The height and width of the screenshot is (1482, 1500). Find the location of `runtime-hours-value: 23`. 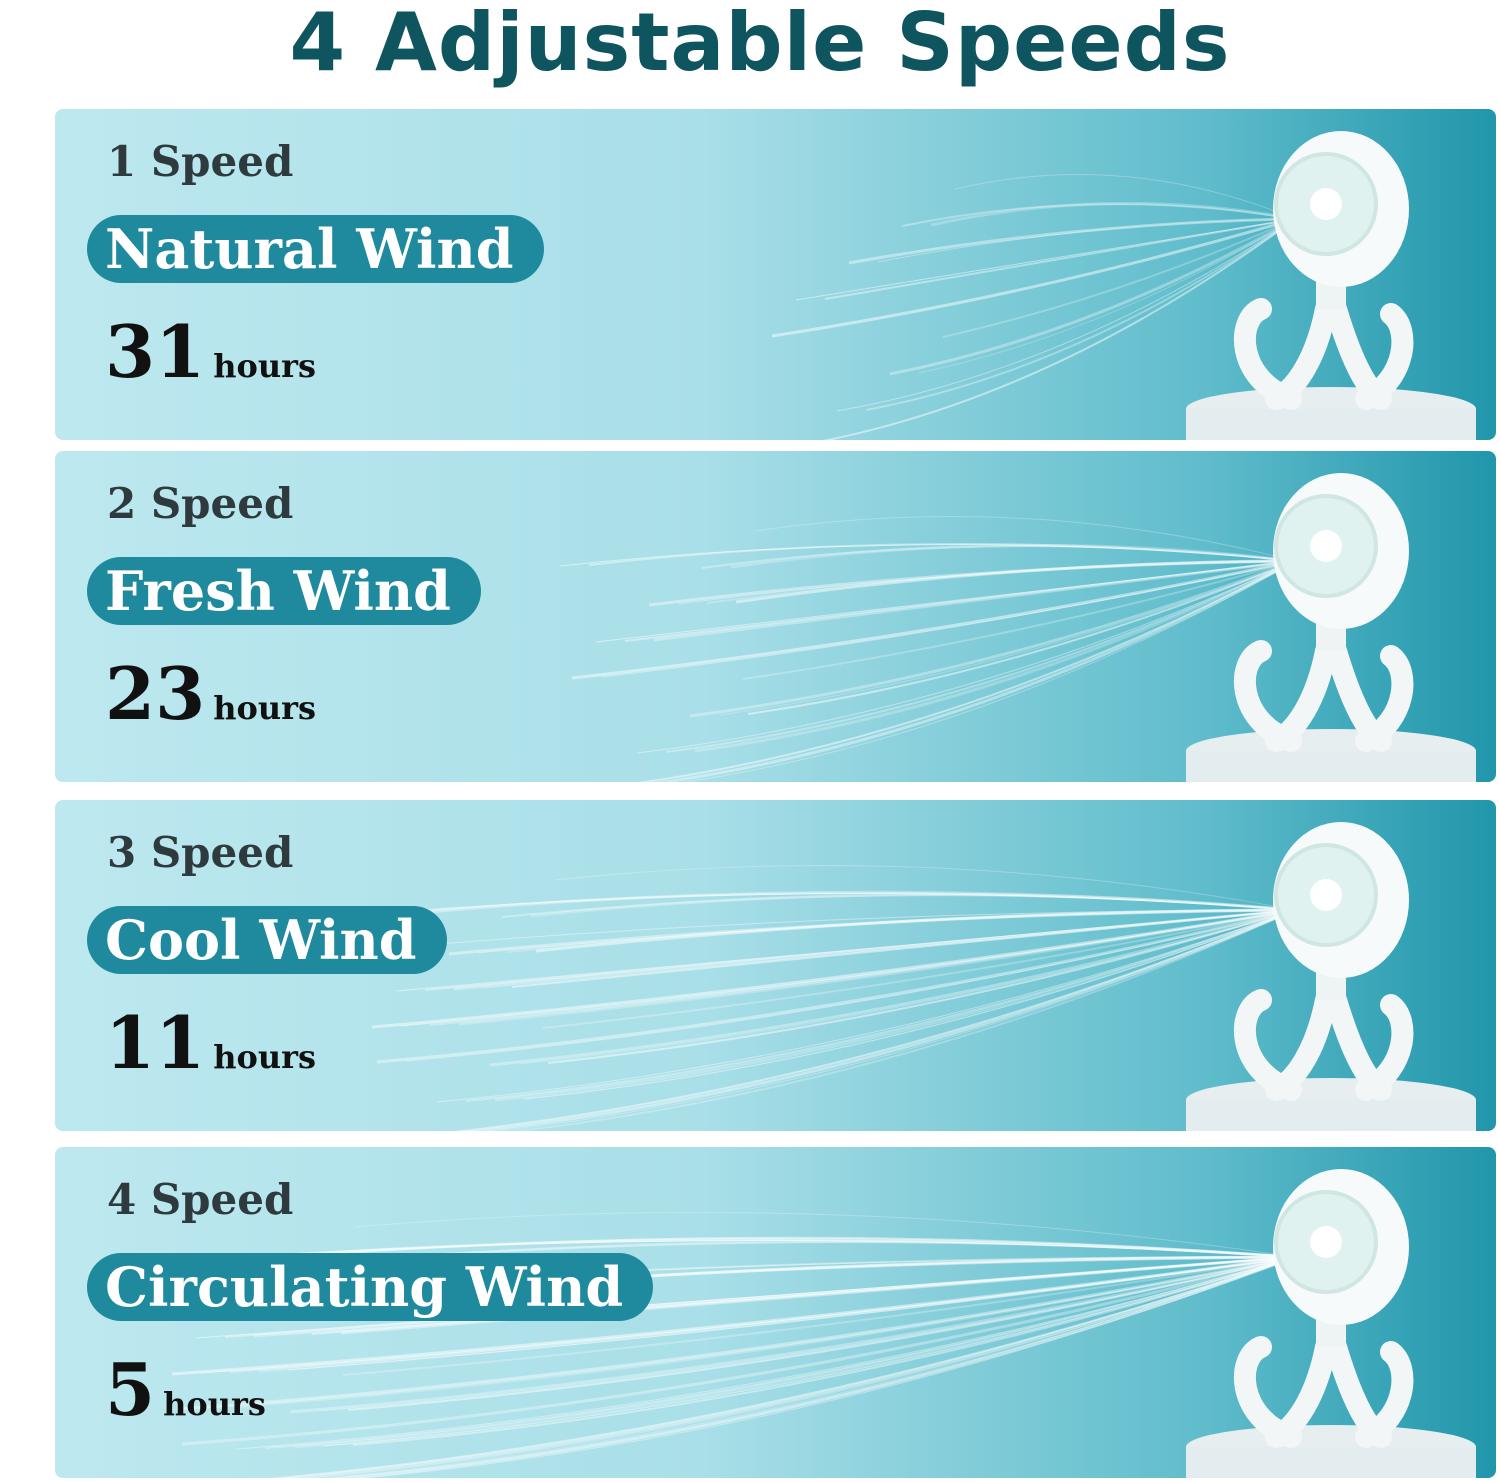

runtime-hours-value: 23 is located at coordinates (155, 693).